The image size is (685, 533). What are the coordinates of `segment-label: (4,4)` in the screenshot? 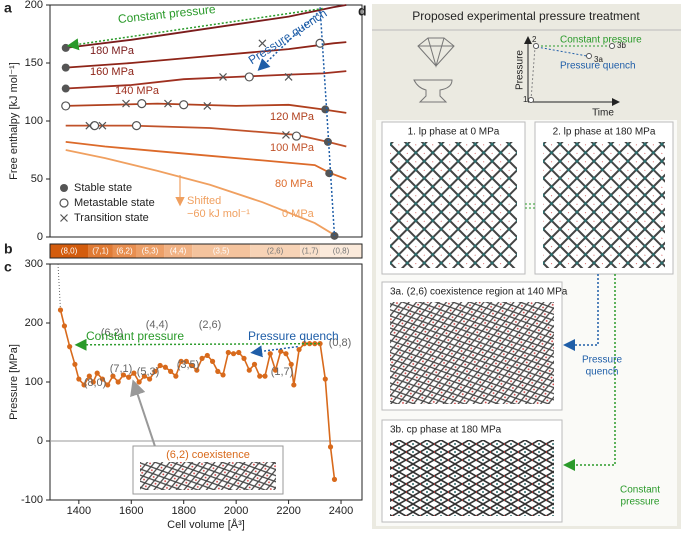 It's located at (178, 251).